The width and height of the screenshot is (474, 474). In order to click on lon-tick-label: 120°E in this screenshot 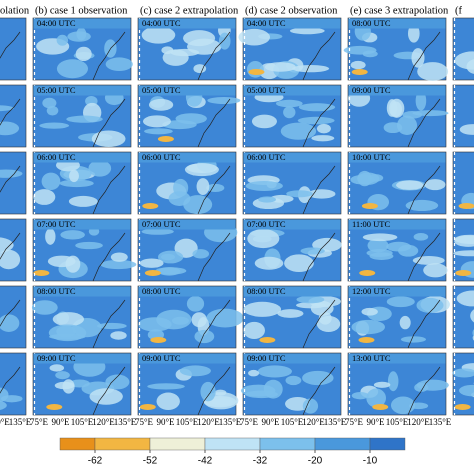, I will do `click(208, 422)`.